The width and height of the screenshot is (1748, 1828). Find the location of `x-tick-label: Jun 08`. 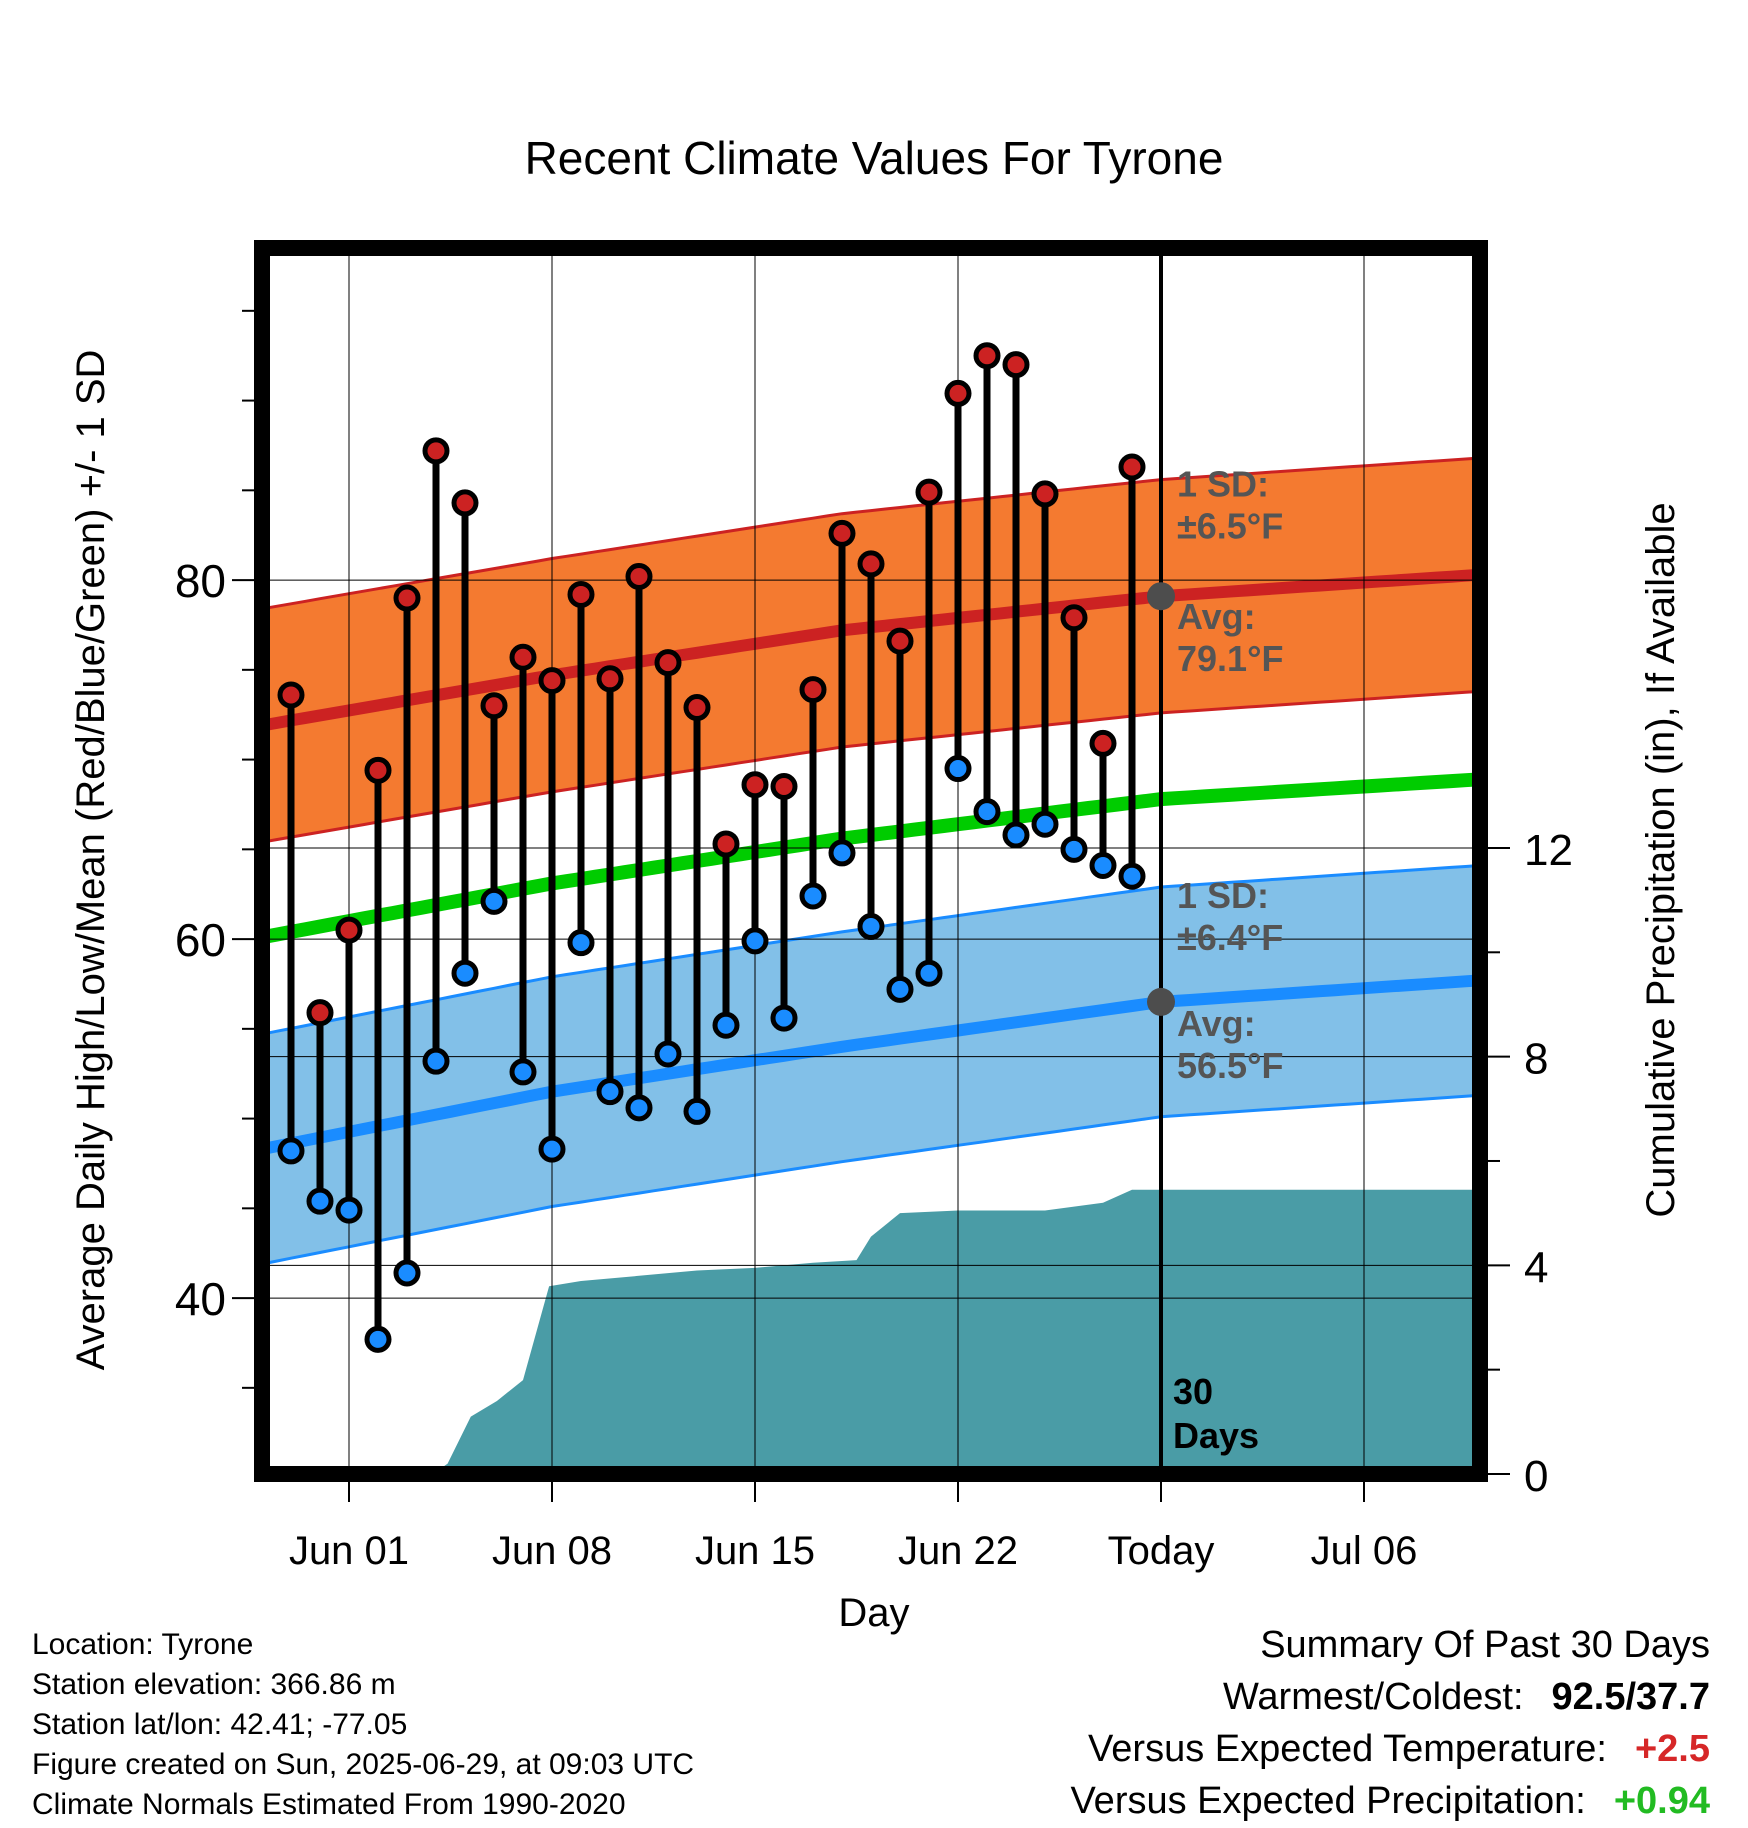

x-tick-label: Jun 08 is located at coordinates (552, 1551).